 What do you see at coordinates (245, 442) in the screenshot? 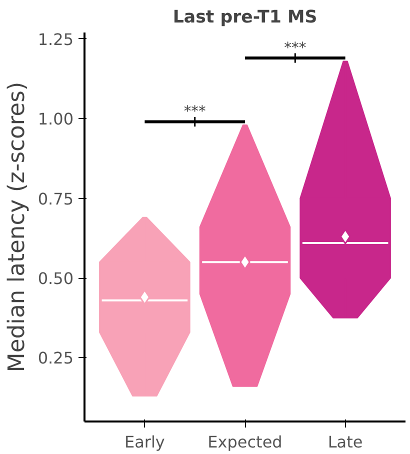
I see `x-tick-label: Expected` at bounding box center [245, 442].